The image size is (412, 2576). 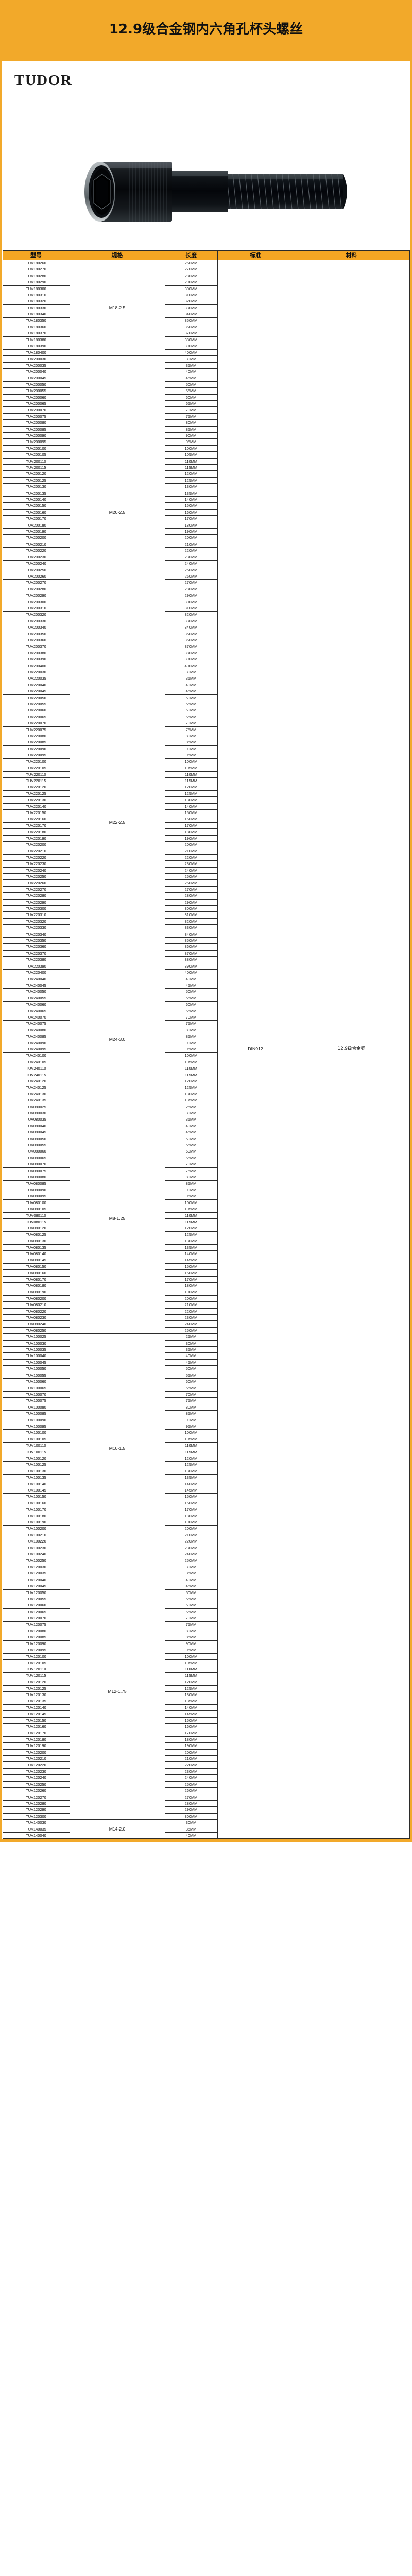 I want to click on cell-model: TUV220330, so click(x=36, y=927).